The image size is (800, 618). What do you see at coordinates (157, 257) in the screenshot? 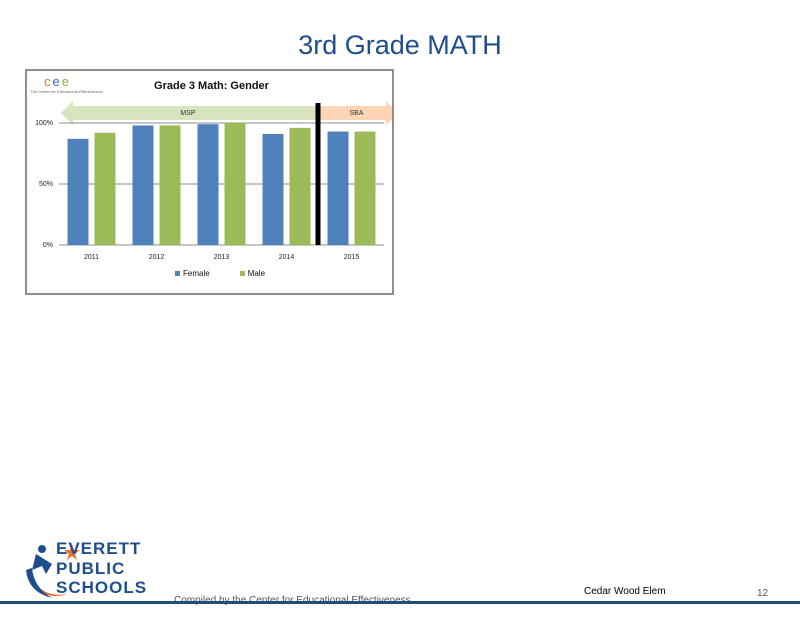
I see `x-tick-label: 2012` at bounding box center [157, 257].